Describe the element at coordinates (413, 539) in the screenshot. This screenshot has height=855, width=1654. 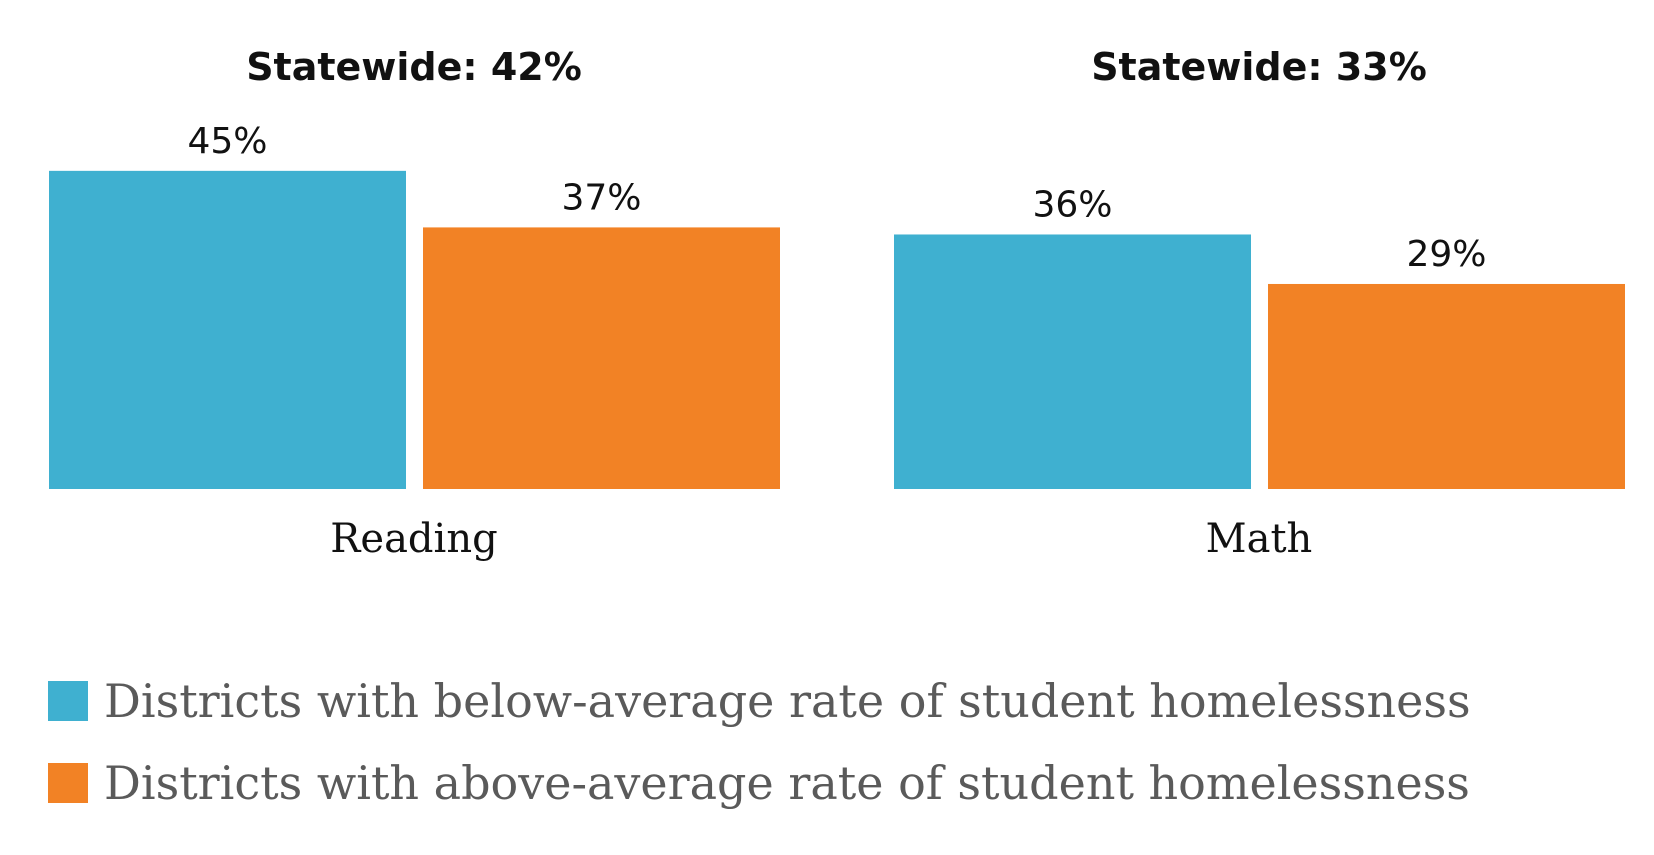
I see `category-label-reading: Reading` at that location.